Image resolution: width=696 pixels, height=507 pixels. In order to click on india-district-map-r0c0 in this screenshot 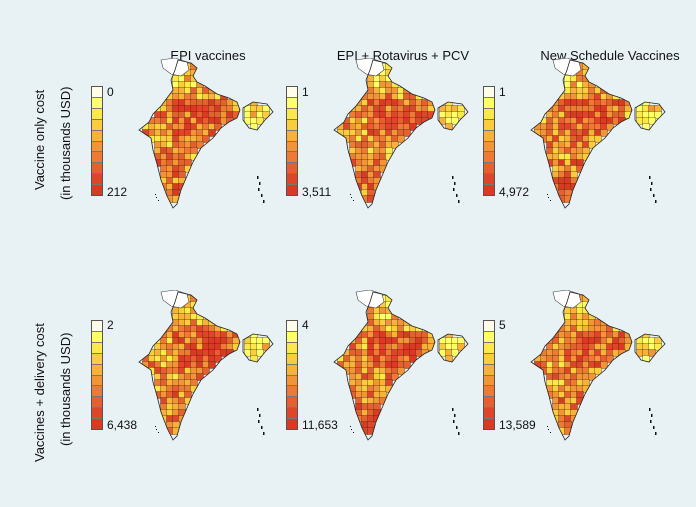, I will do `click(206, 133)`.